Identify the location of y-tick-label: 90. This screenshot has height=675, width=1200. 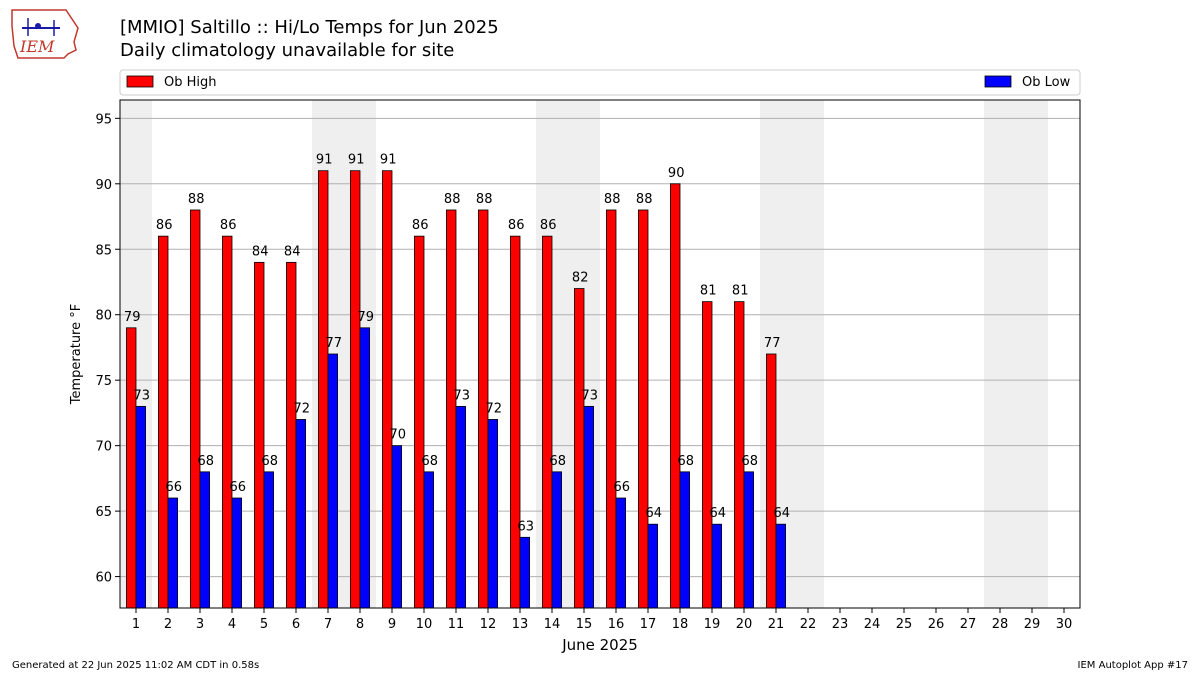
(103, 185).